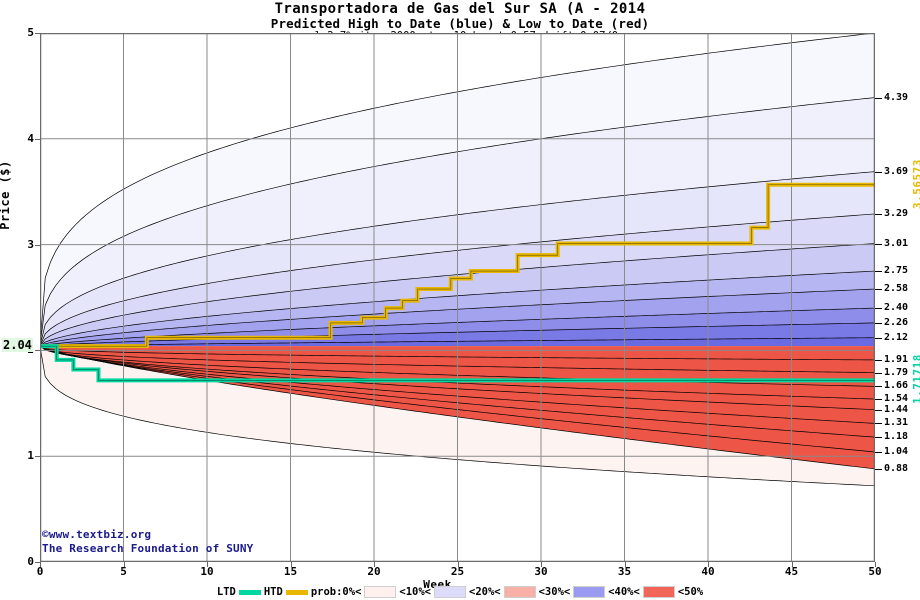 The height and width of the screenshot is (600, 920). What do you see at coordinates (896, 243) in the screenshot?
I see `right-tick-label: 3.01` at bounding box center [896, 243].